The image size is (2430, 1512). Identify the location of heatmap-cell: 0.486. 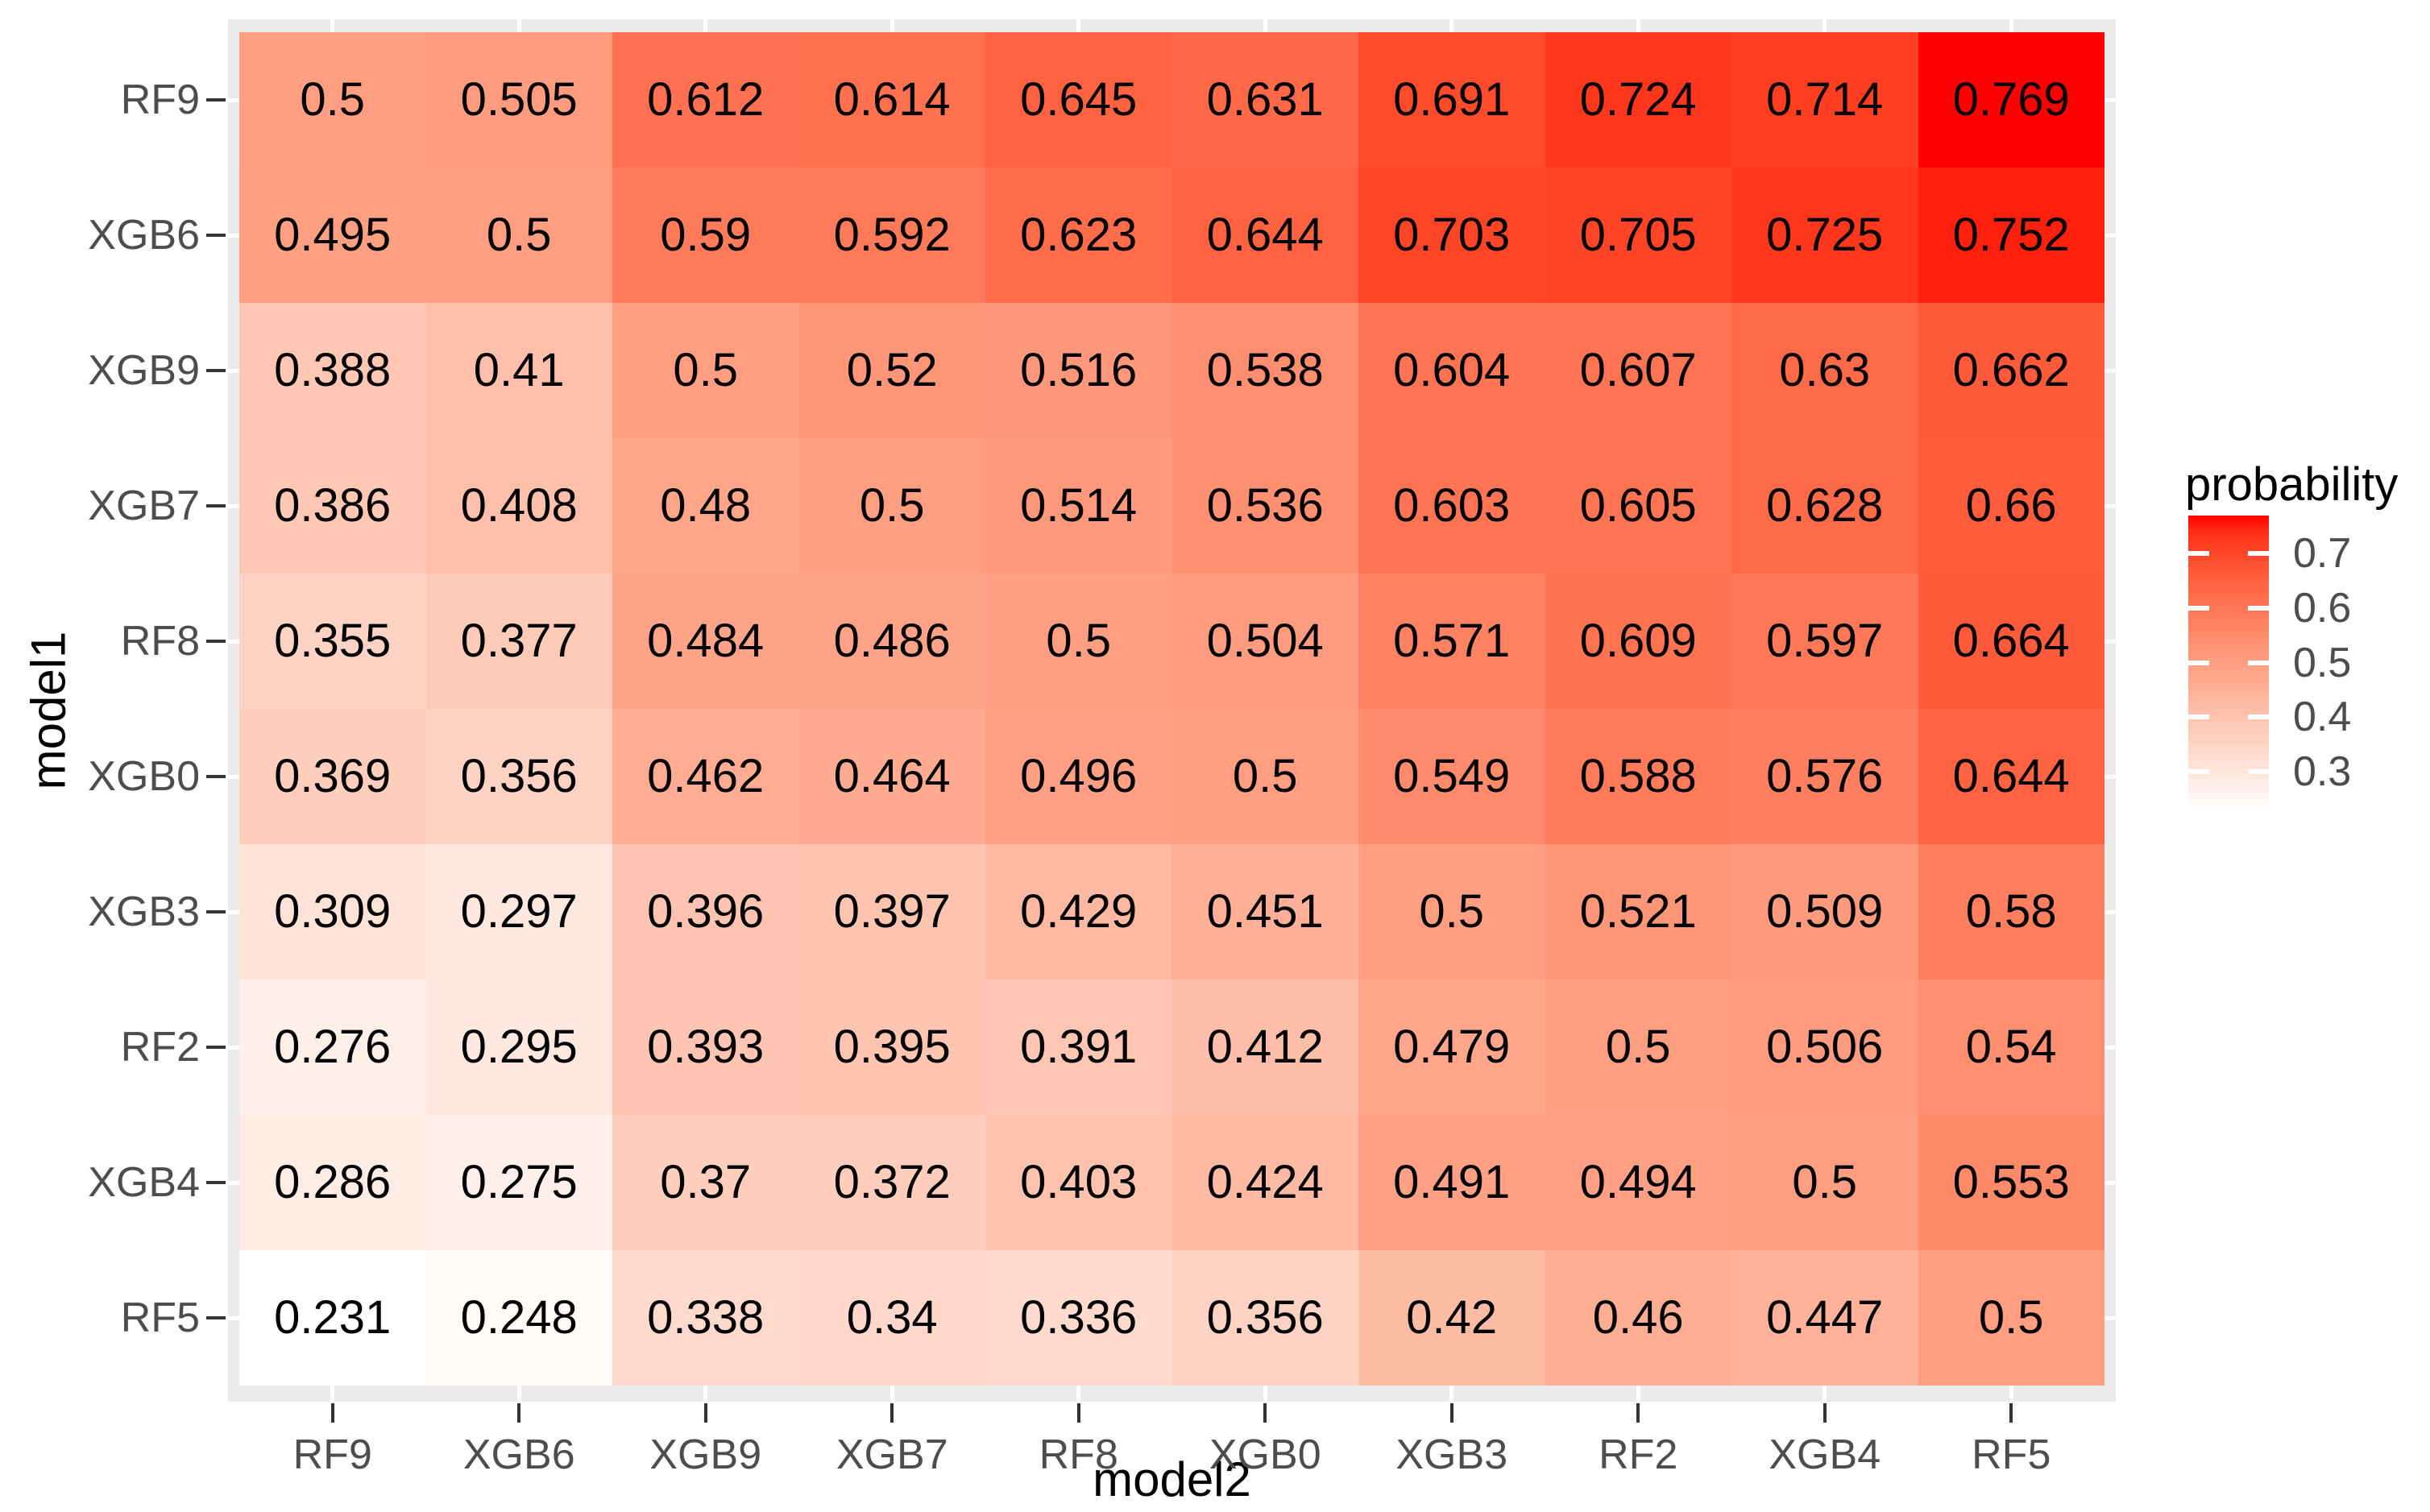
(891, 642).